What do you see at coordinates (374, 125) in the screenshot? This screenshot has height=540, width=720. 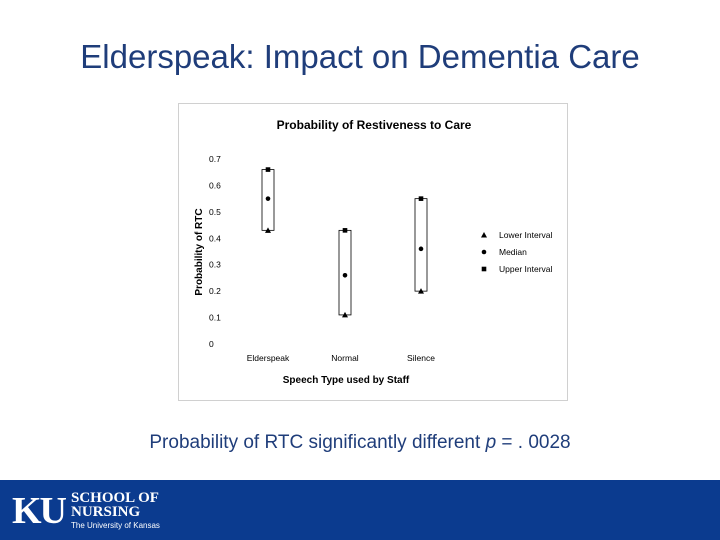 I see `chart-title: Probability of Restiveness to Care` at bounding box center [374, 125].